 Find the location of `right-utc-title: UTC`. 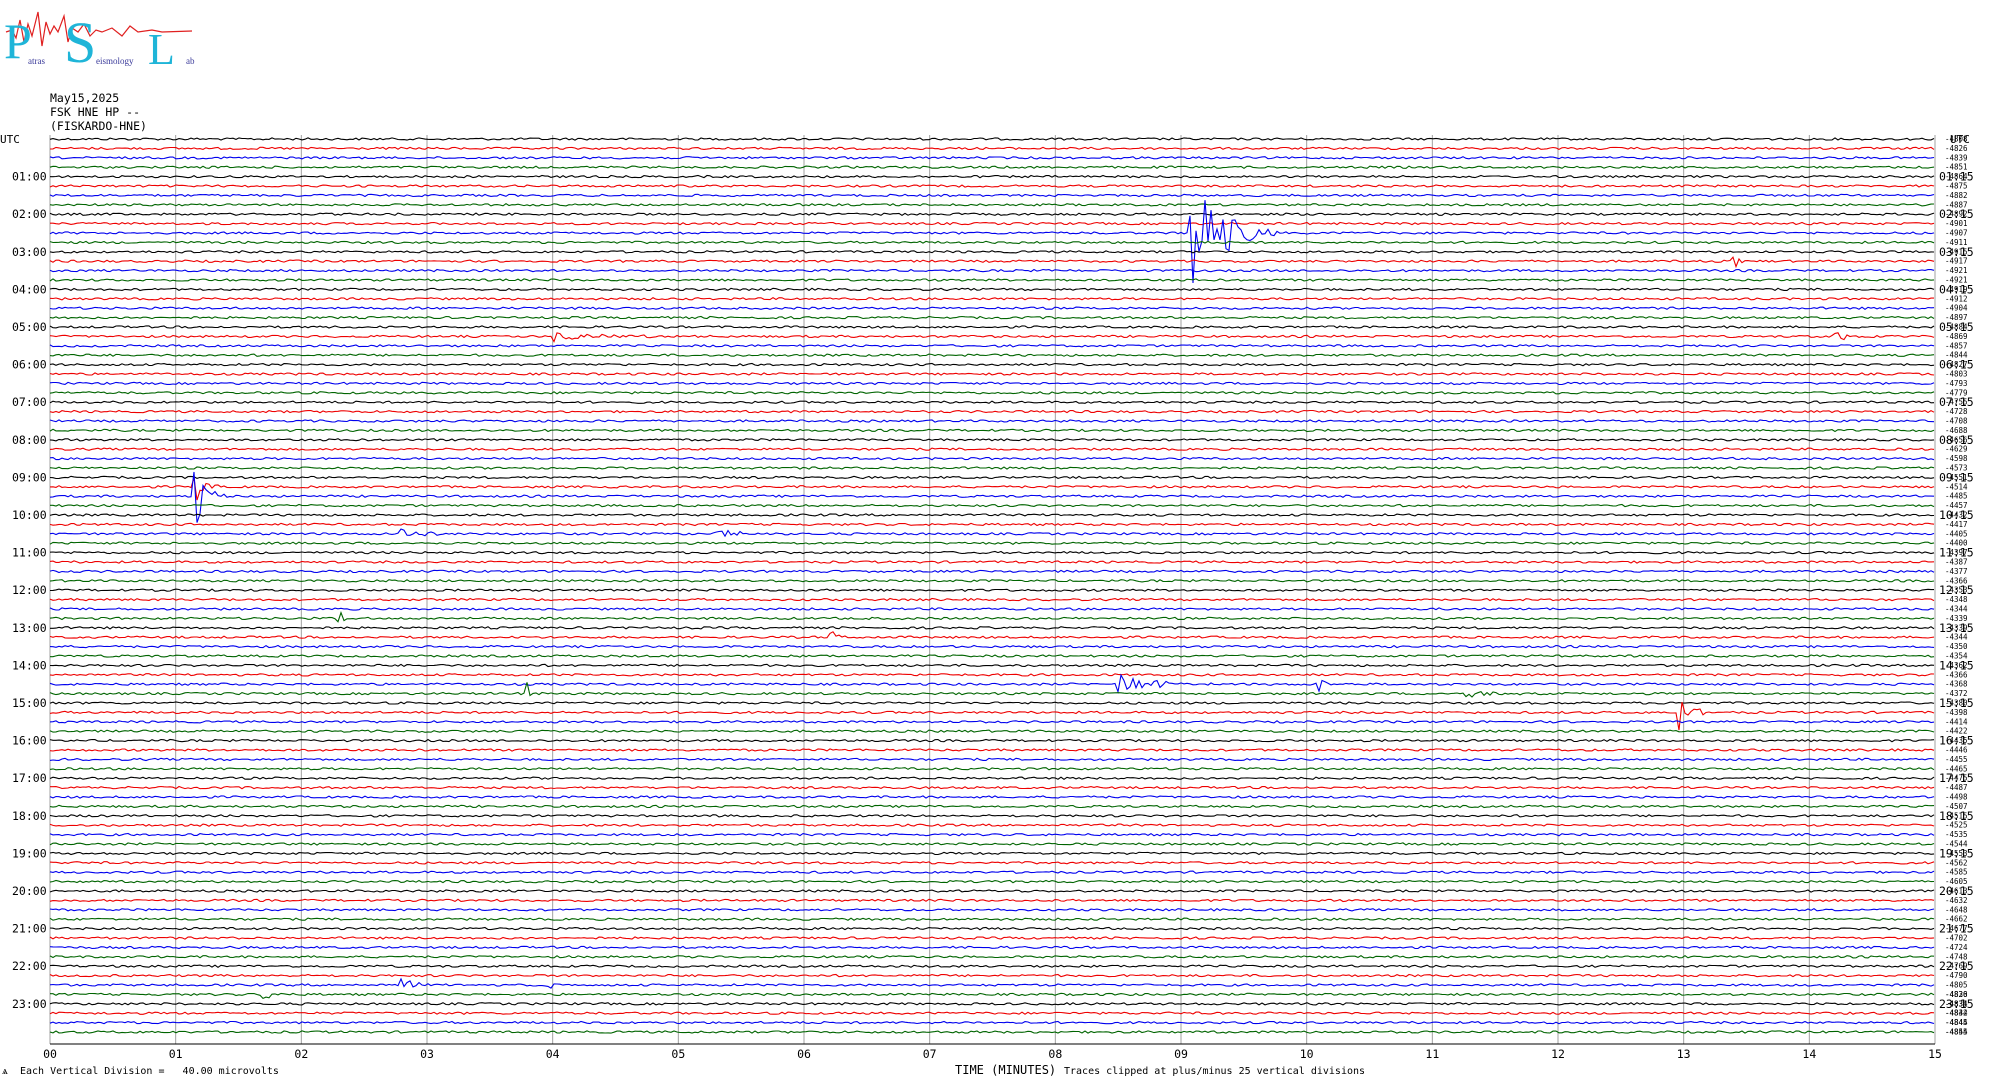

right-utc-title: UTC is located at coordinates (1960, 139).